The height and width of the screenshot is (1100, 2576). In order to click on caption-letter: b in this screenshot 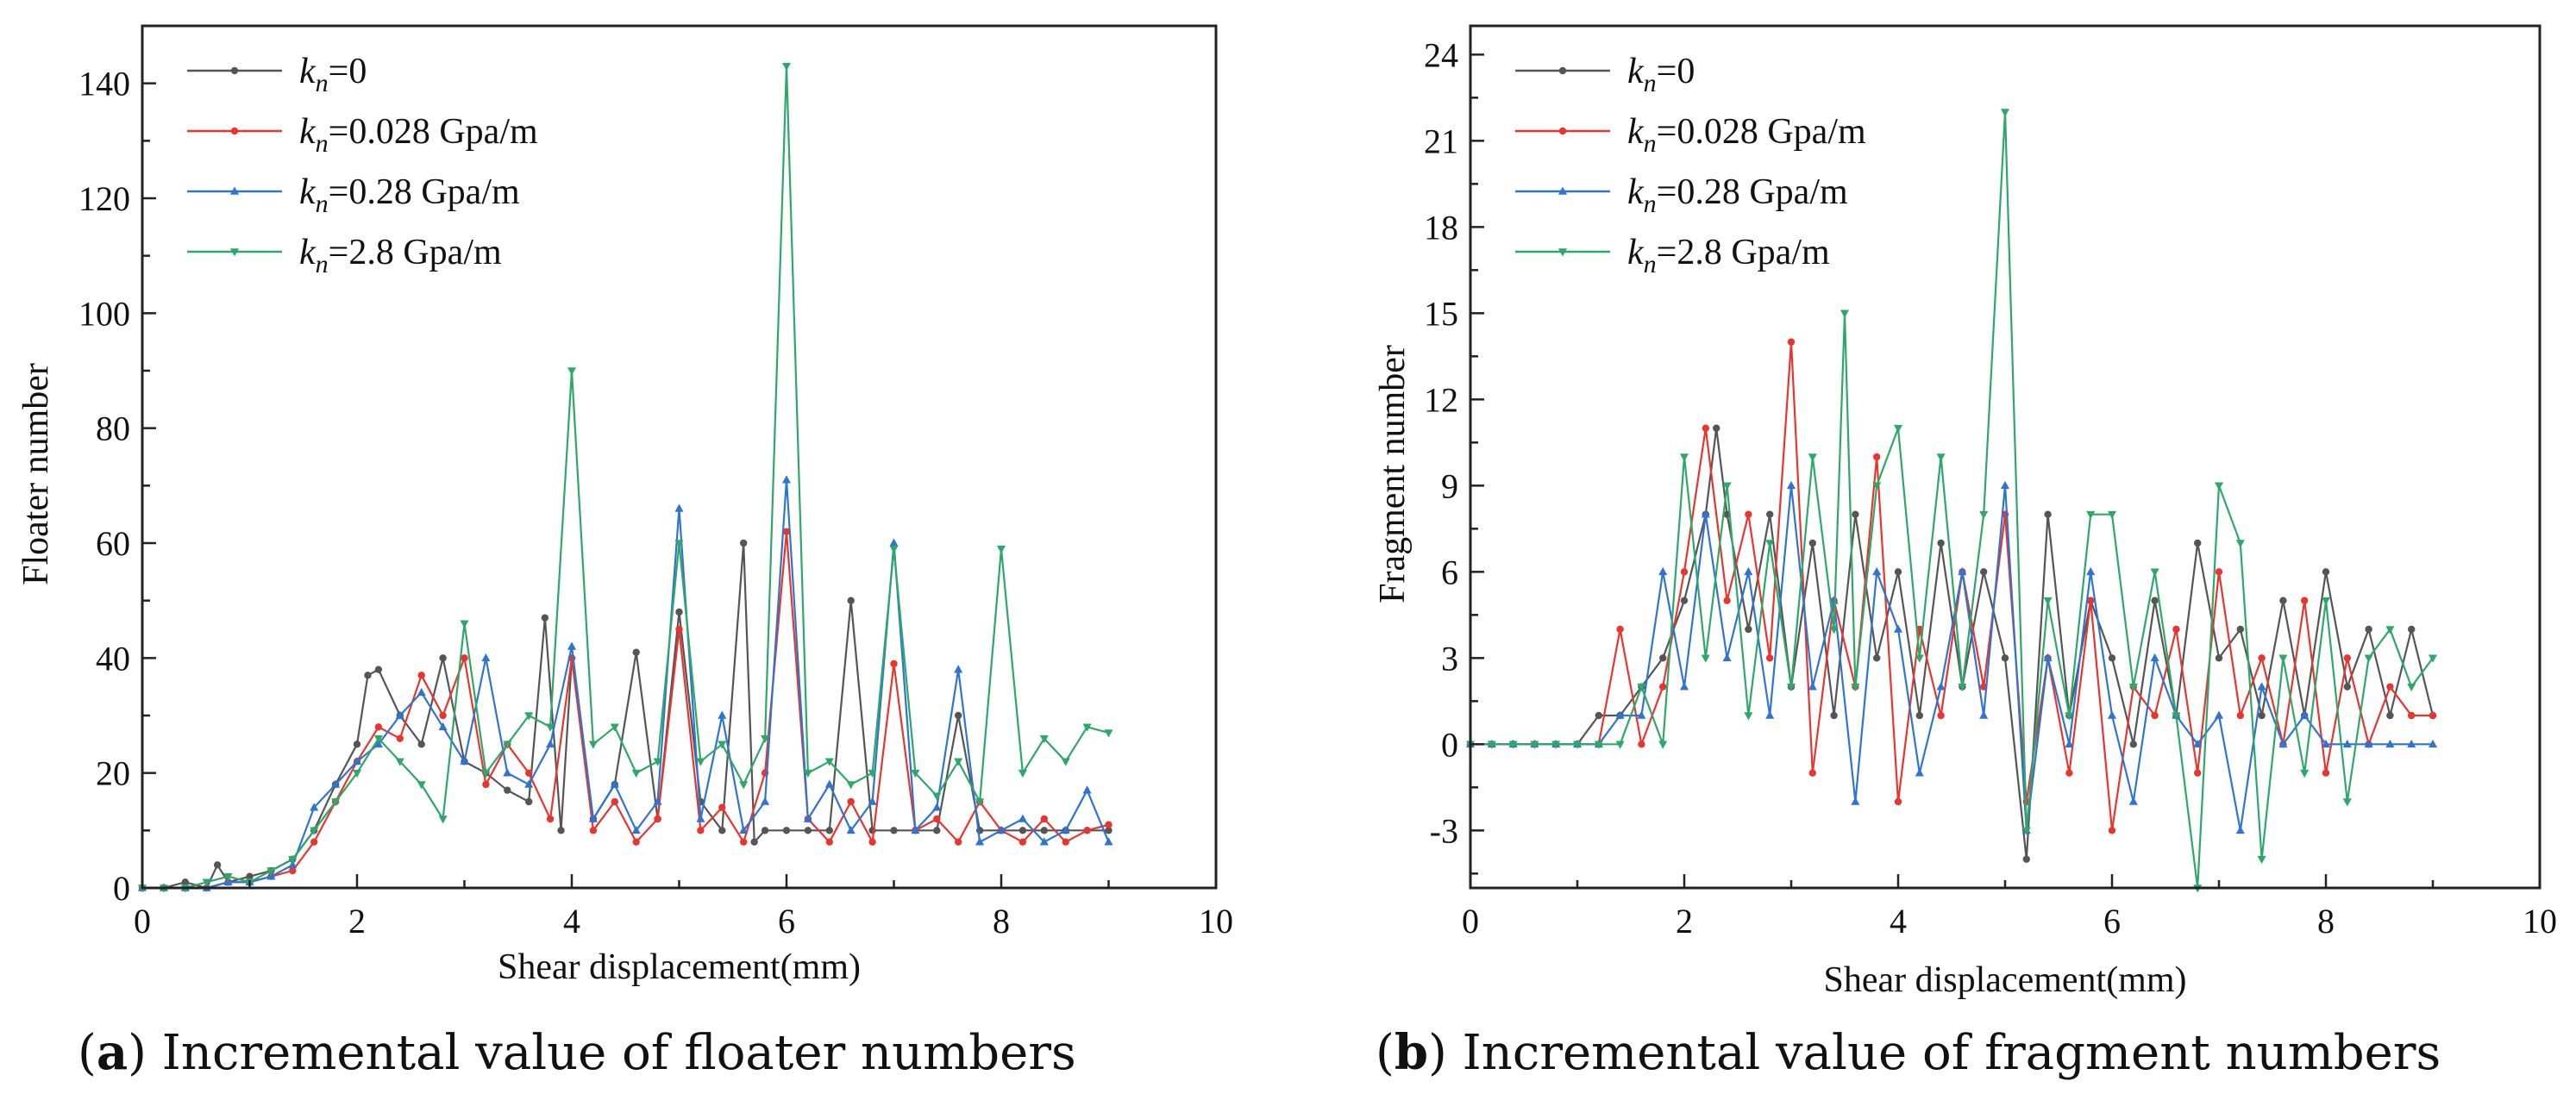, I will do `click(1411, 1052)`.